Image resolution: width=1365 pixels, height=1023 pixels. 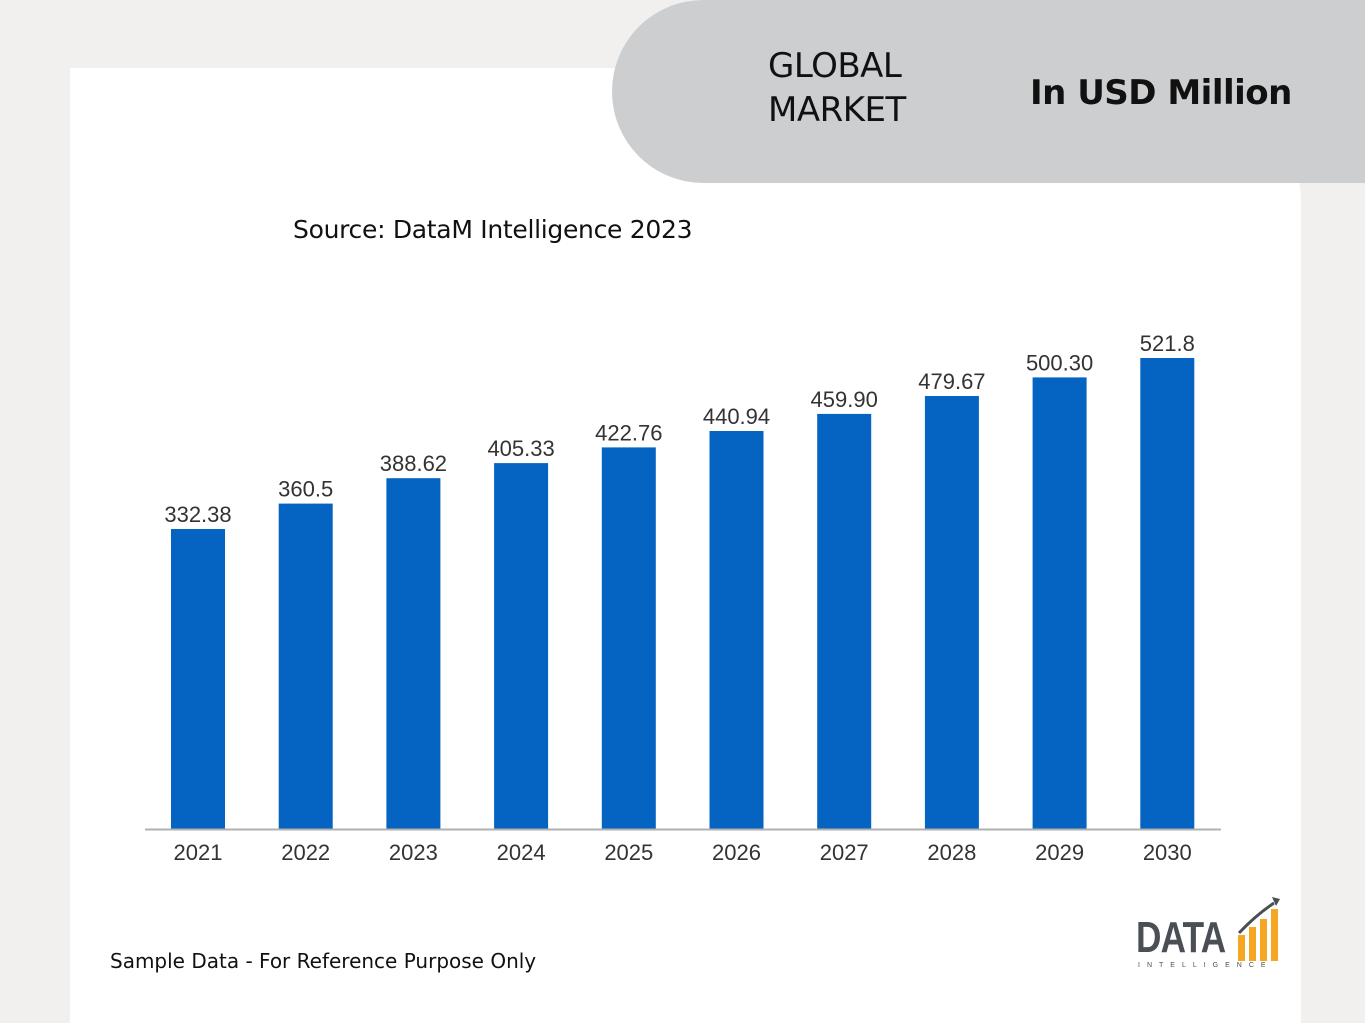 I want to click on bar-2022, so click(x=305, y=666).